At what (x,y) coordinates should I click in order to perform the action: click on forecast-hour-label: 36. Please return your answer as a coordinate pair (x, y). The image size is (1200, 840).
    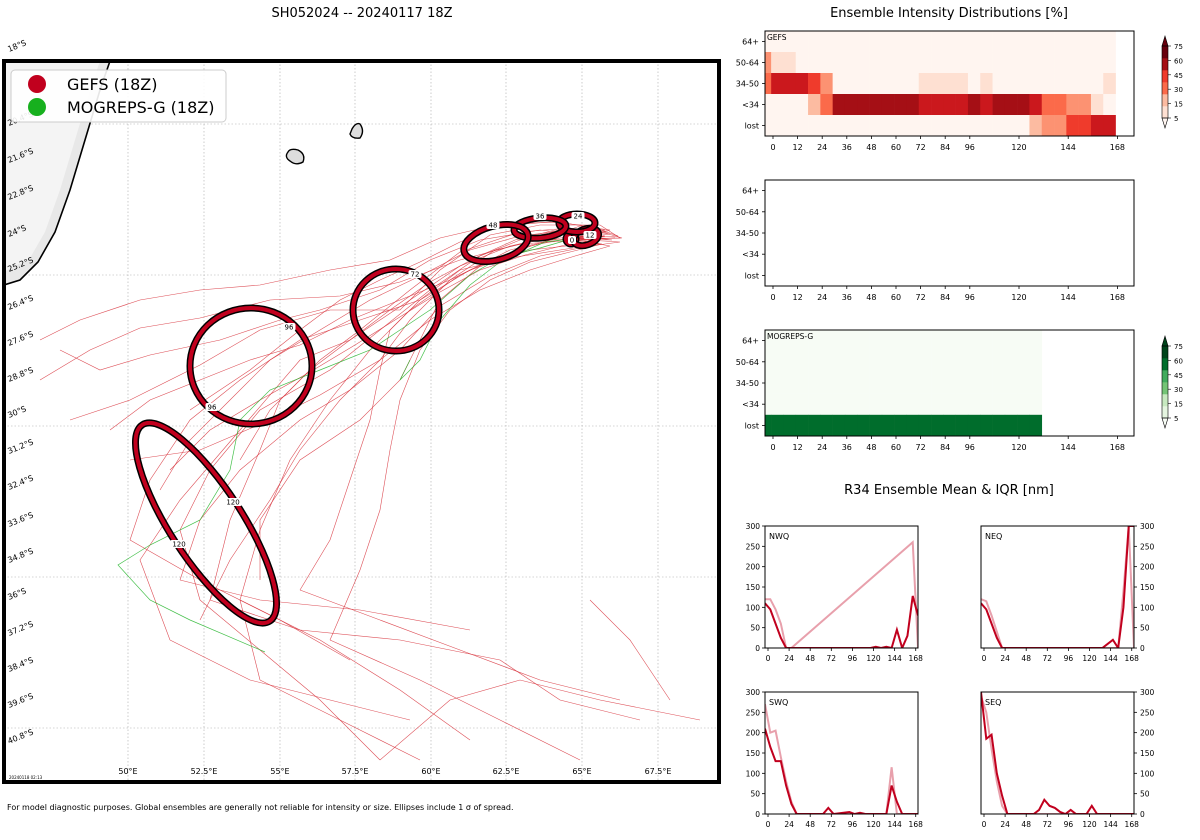
    Looking at the image, I should click on (540, 217).